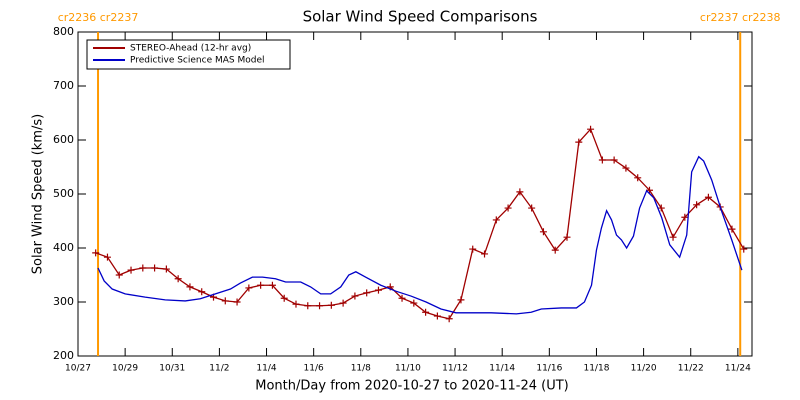  Describe the element at coordinates (738, 369) in the screenshot. I see `x-tick-label: 11/24` at that location.